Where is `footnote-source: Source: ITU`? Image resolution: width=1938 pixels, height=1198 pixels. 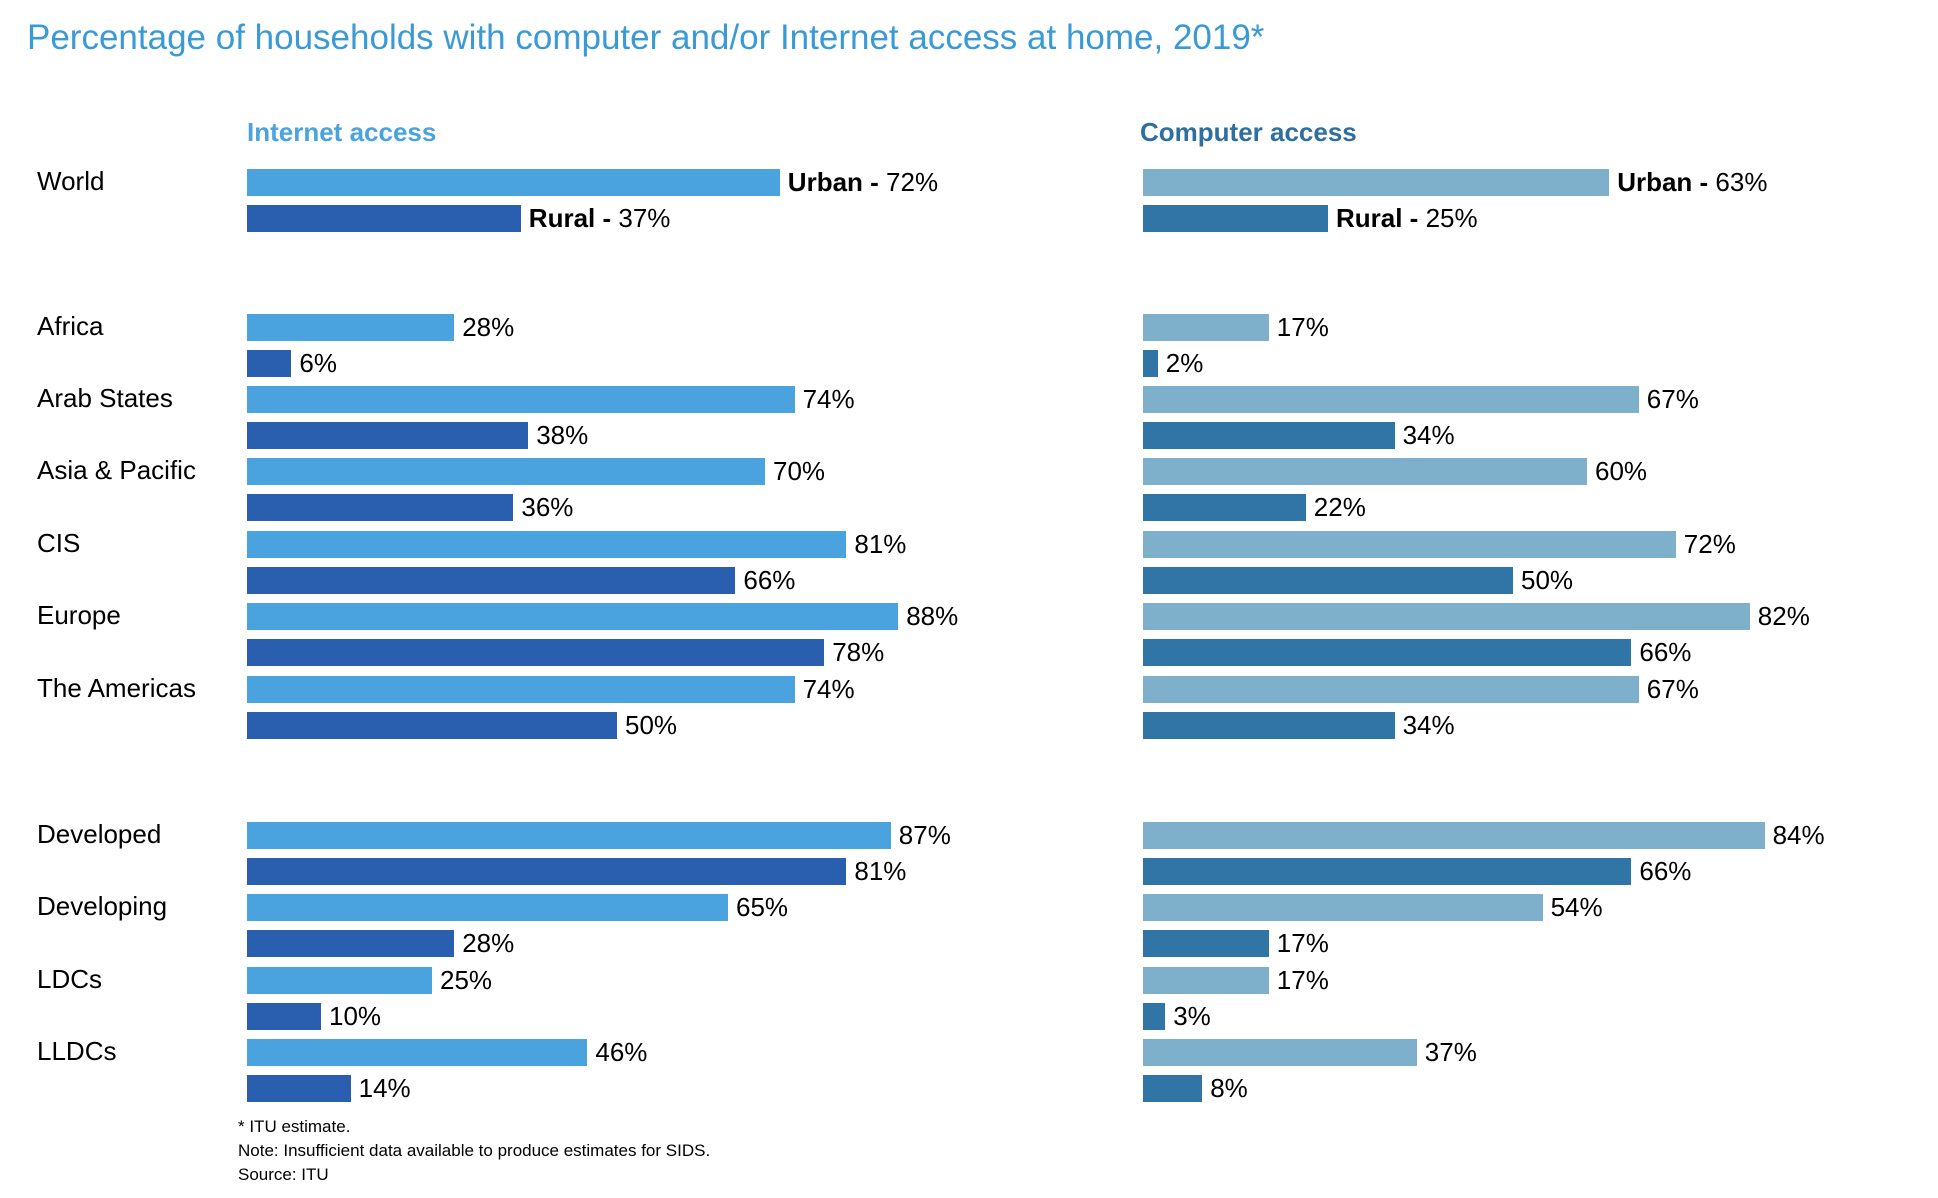
footnote-source: Source: ITU is located at coordinates (283, 1174).